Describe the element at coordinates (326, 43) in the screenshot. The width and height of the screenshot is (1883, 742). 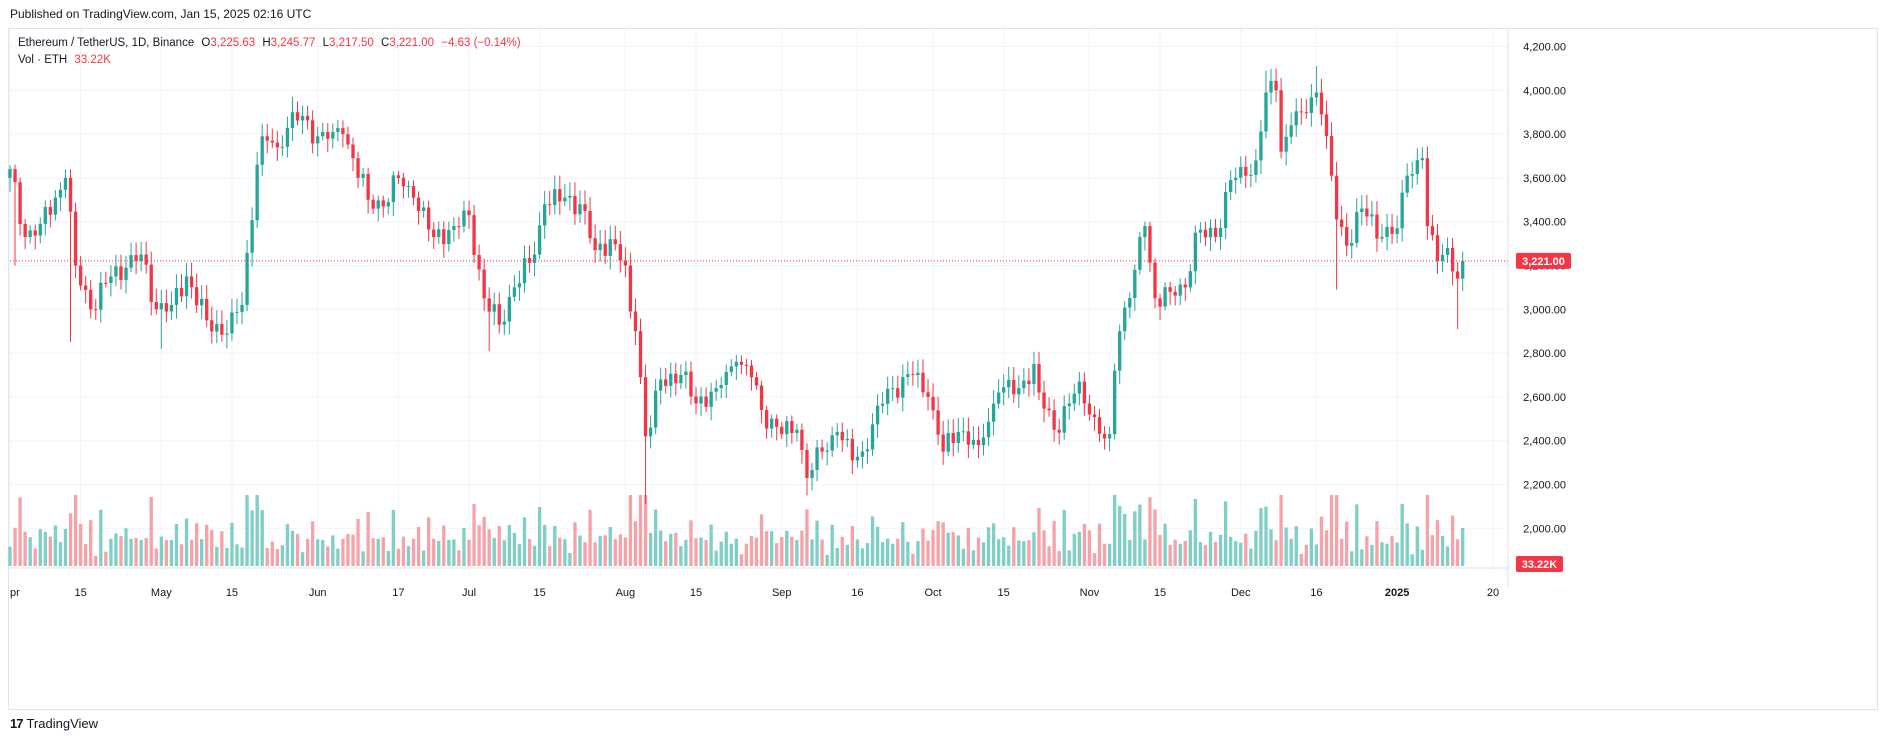
I see `low-label: L` at that location.